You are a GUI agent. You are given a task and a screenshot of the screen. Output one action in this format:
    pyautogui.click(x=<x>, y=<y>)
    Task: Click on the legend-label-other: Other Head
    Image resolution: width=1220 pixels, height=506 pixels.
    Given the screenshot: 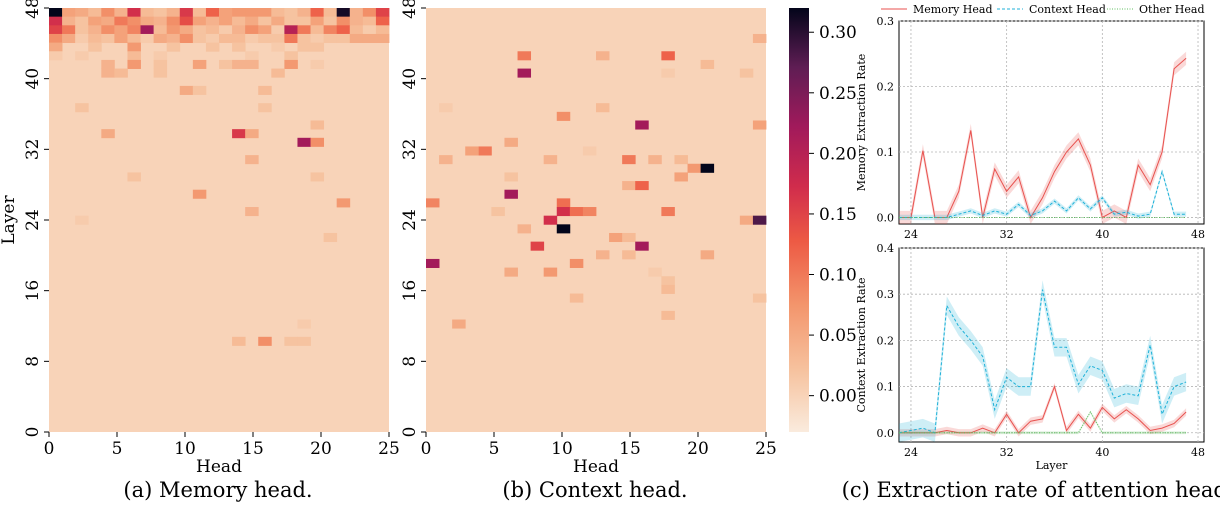 What is the action you would take?
    pyautogui.click(x=1172, y=9)
    